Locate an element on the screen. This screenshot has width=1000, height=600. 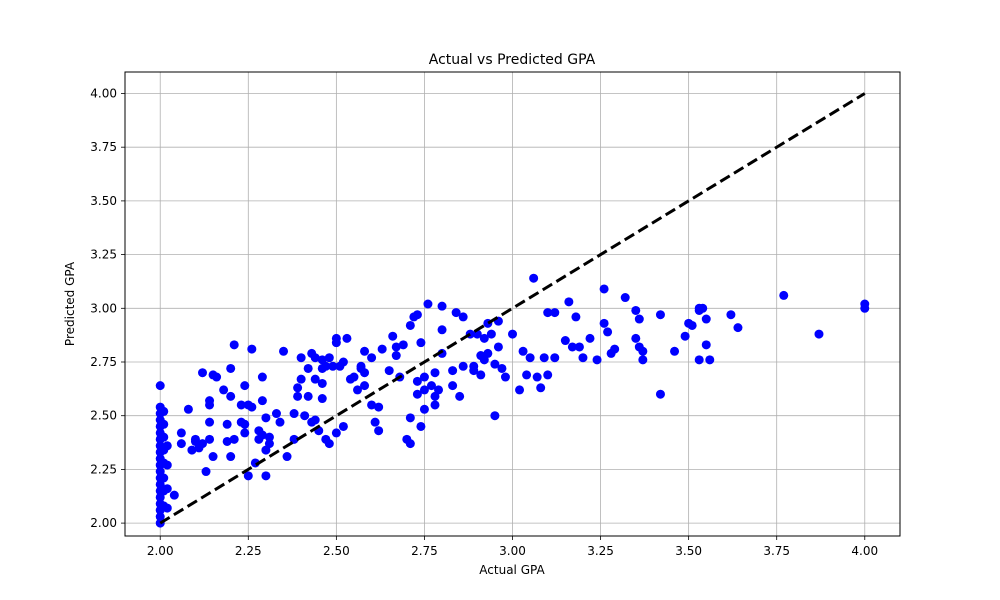
x-tick-label: 3.75 is located at coordinates (776, 551).